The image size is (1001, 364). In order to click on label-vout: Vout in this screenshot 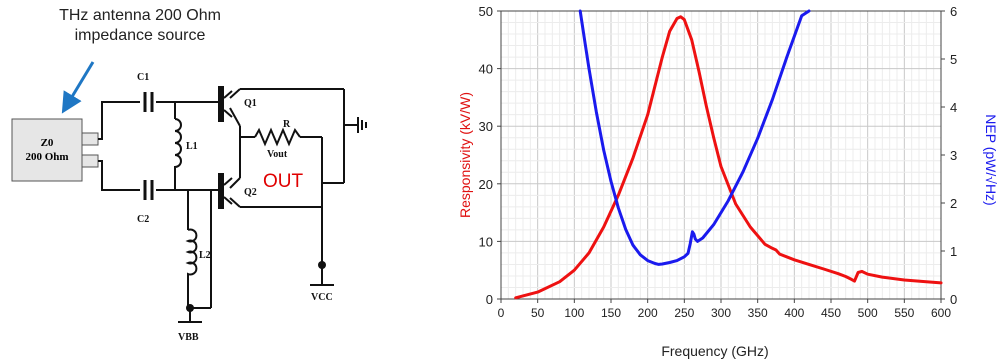, I will do `click(277, 154)`.